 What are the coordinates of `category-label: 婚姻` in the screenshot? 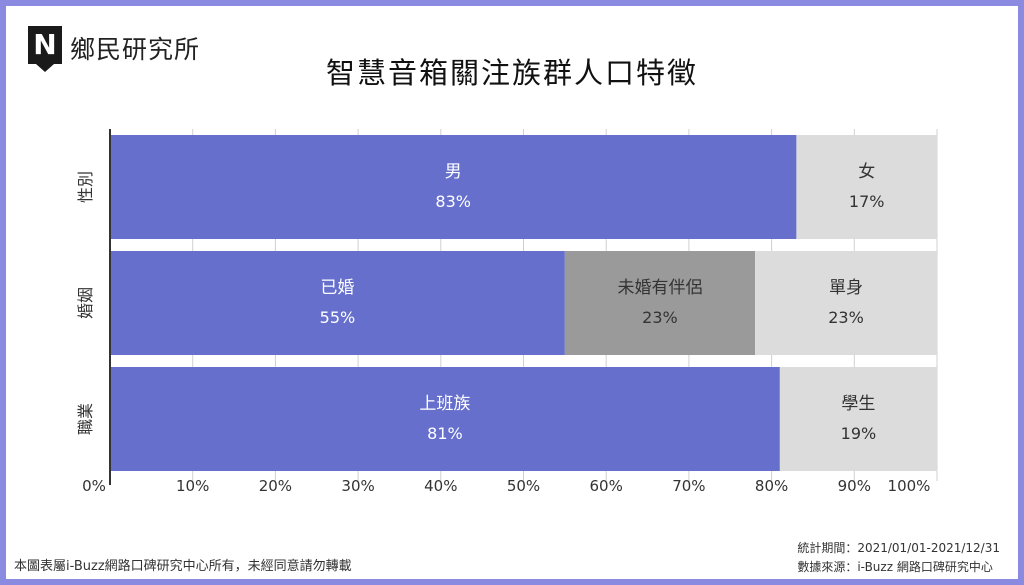 It's located at (85, 303).